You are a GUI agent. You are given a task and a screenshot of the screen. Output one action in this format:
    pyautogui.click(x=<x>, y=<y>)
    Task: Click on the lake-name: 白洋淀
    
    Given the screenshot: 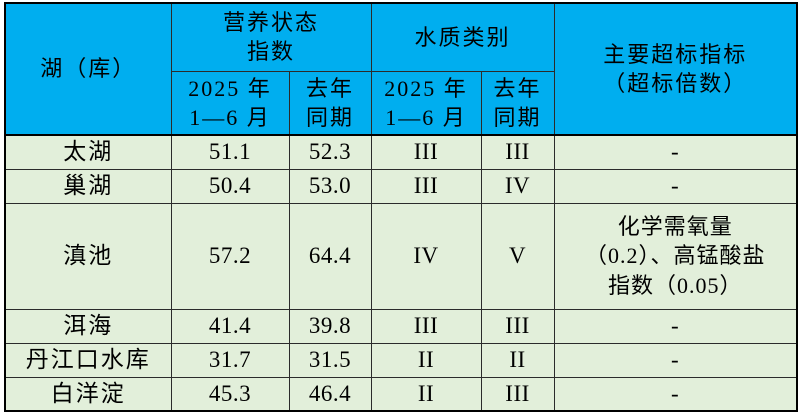 What is the action you would take?
    pyautogui.click(x=88, y=394)
    